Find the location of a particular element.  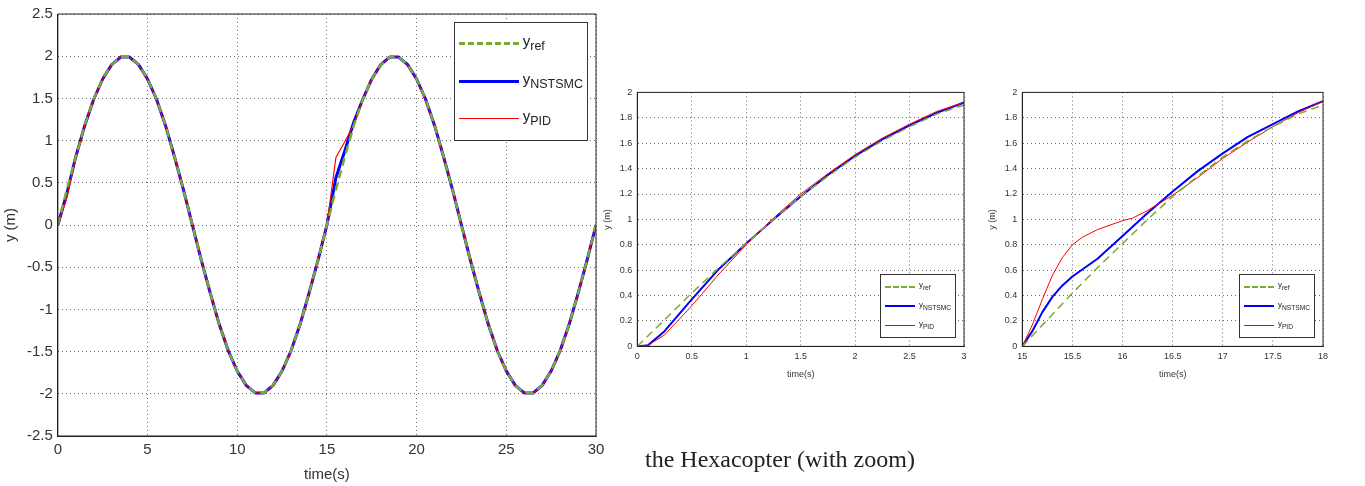

x-tick-label: 16.5 is located at coordinates (1172, 356).